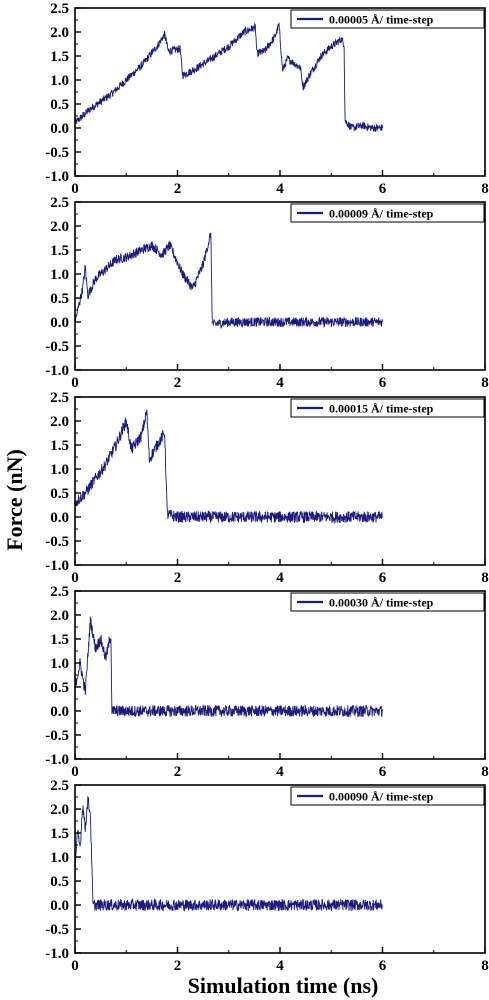  Describe the element at coordinates (381, 214) in the screenshot. I see `legend-label: 0.00009 Å/ time-step` at that location.